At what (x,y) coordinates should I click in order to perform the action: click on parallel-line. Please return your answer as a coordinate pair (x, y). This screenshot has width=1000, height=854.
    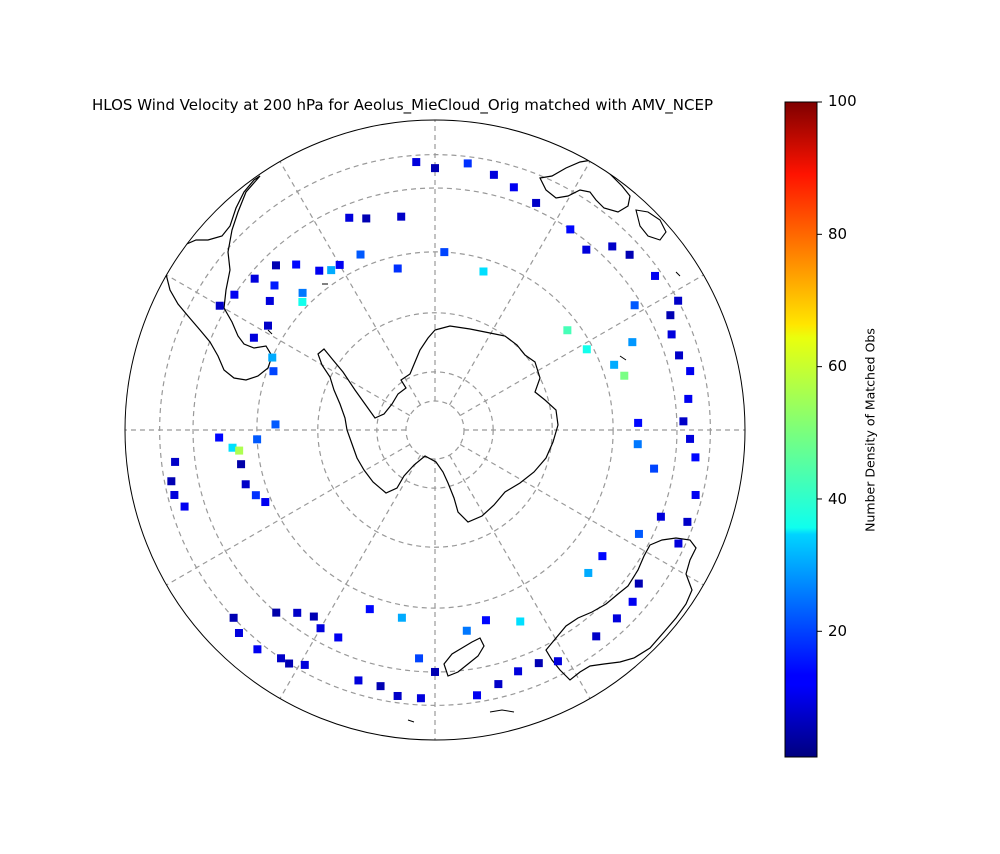
    Looking at the image, I should click on (435, 430).